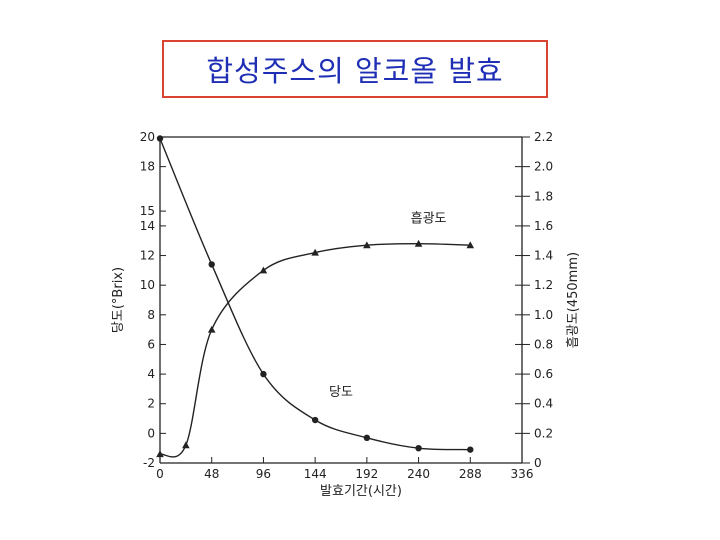 This screenshot has height=540, width=720. Describe the element at coordinates (543, 226) in the screenshot. I see `y-right-tick-label: 1.6` at that location.